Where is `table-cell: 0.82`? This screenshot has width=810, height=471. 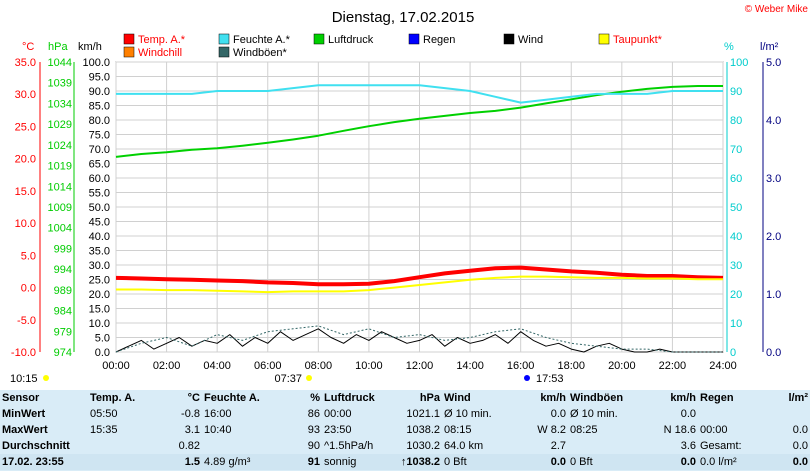 table-cell: 0.82 is located at coordinates (189, 446).